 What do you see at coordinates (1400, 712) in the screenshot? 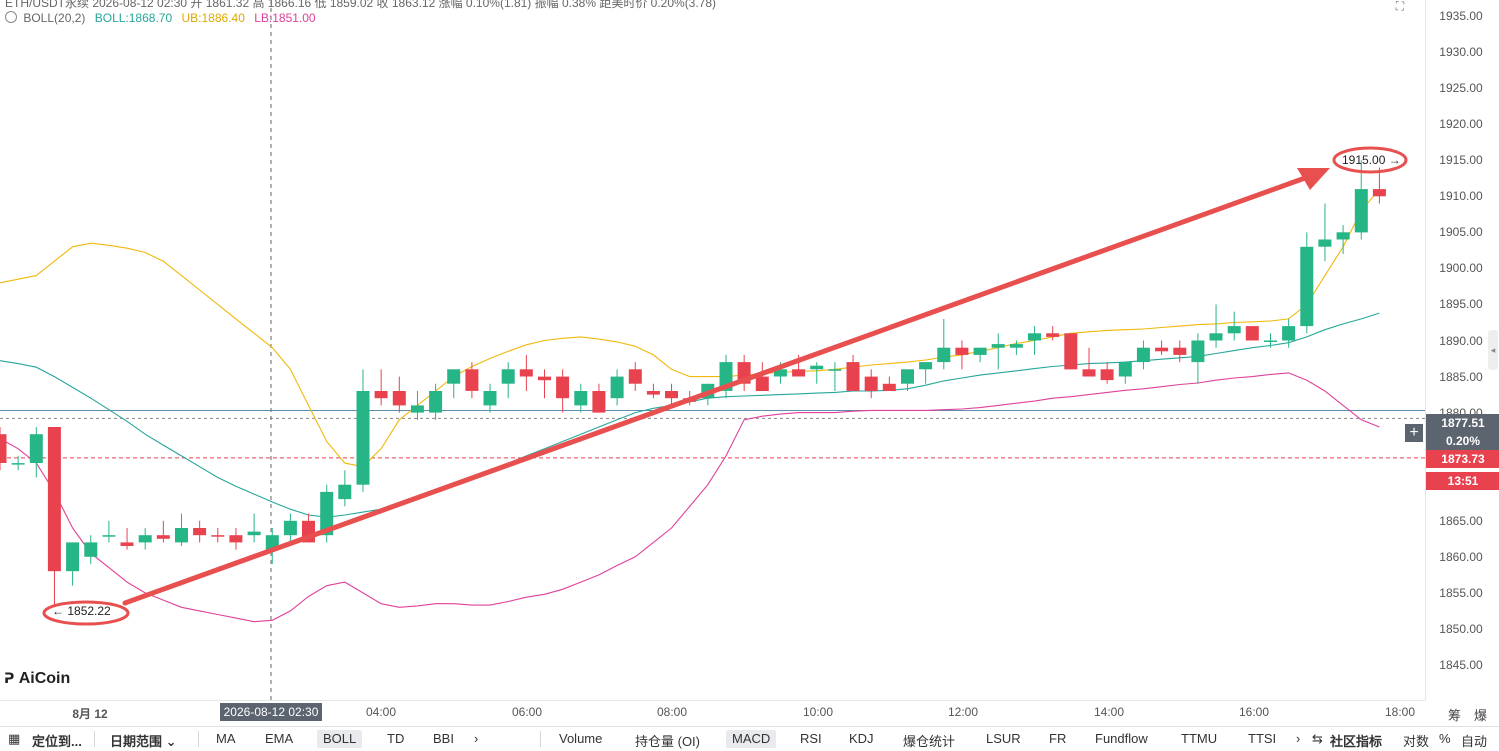
I see `time-tick-label: 18:00` at bounding box center [1400, 712].